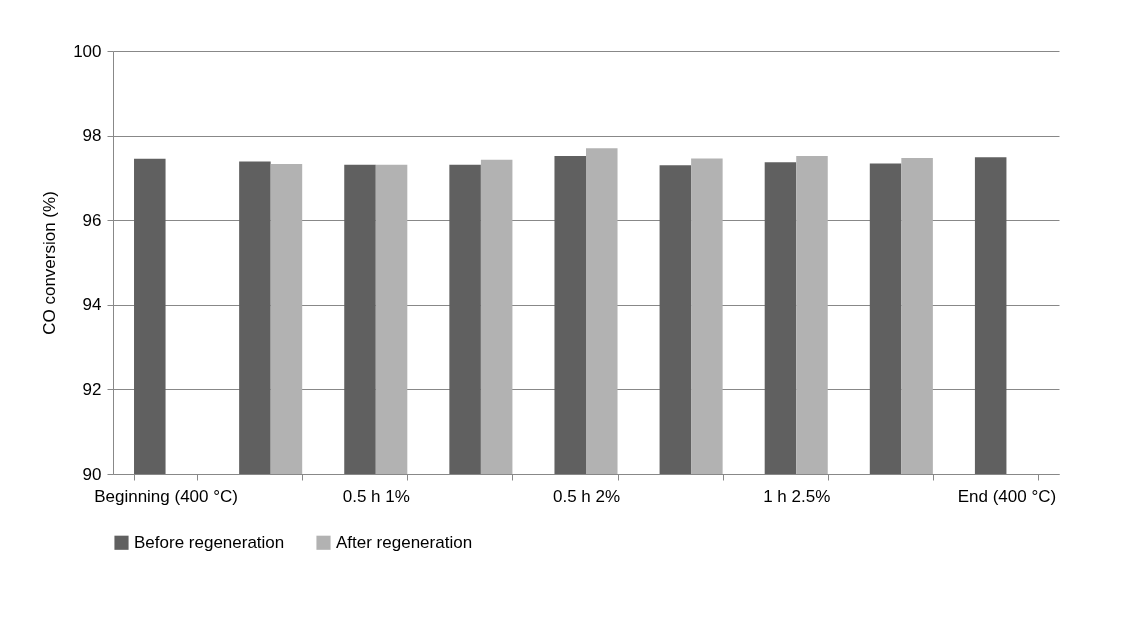  Describe the element at coordinates (87, 51) in the screenshot. I see `y-tick-label: 100` at that location.